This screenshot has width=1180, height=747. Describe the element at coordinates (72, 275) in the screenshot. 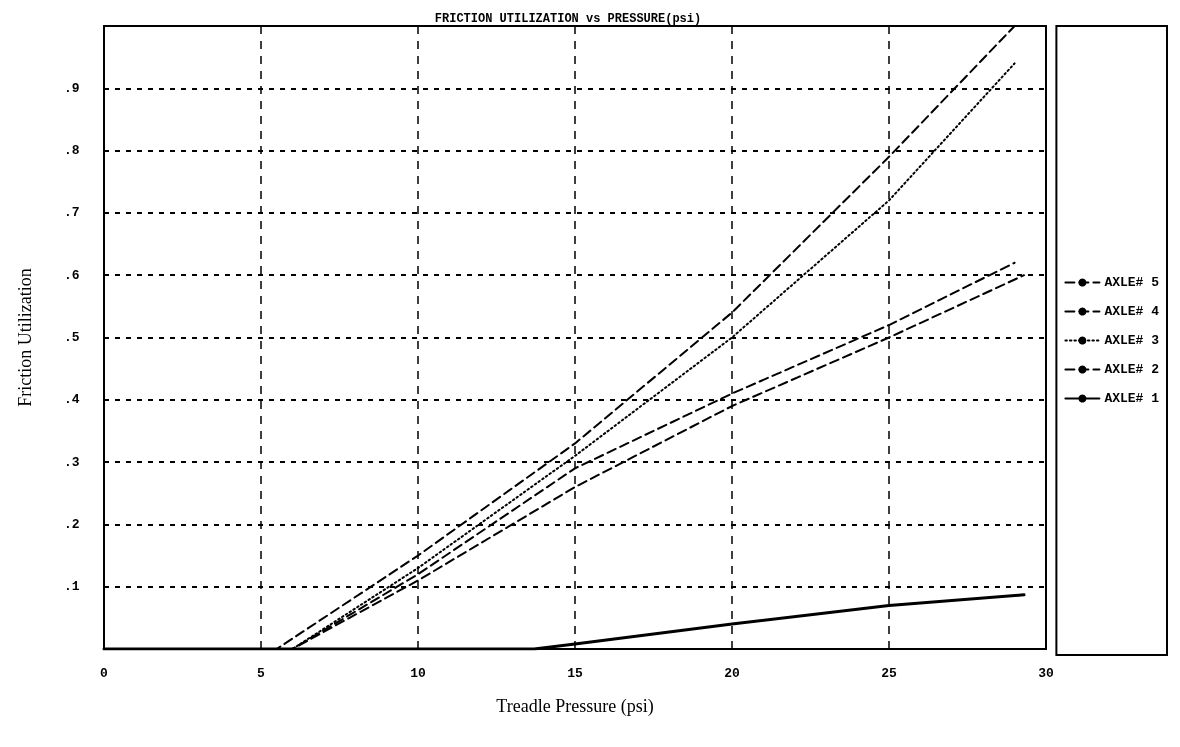

I see `y-tick-label: .6` at that location.